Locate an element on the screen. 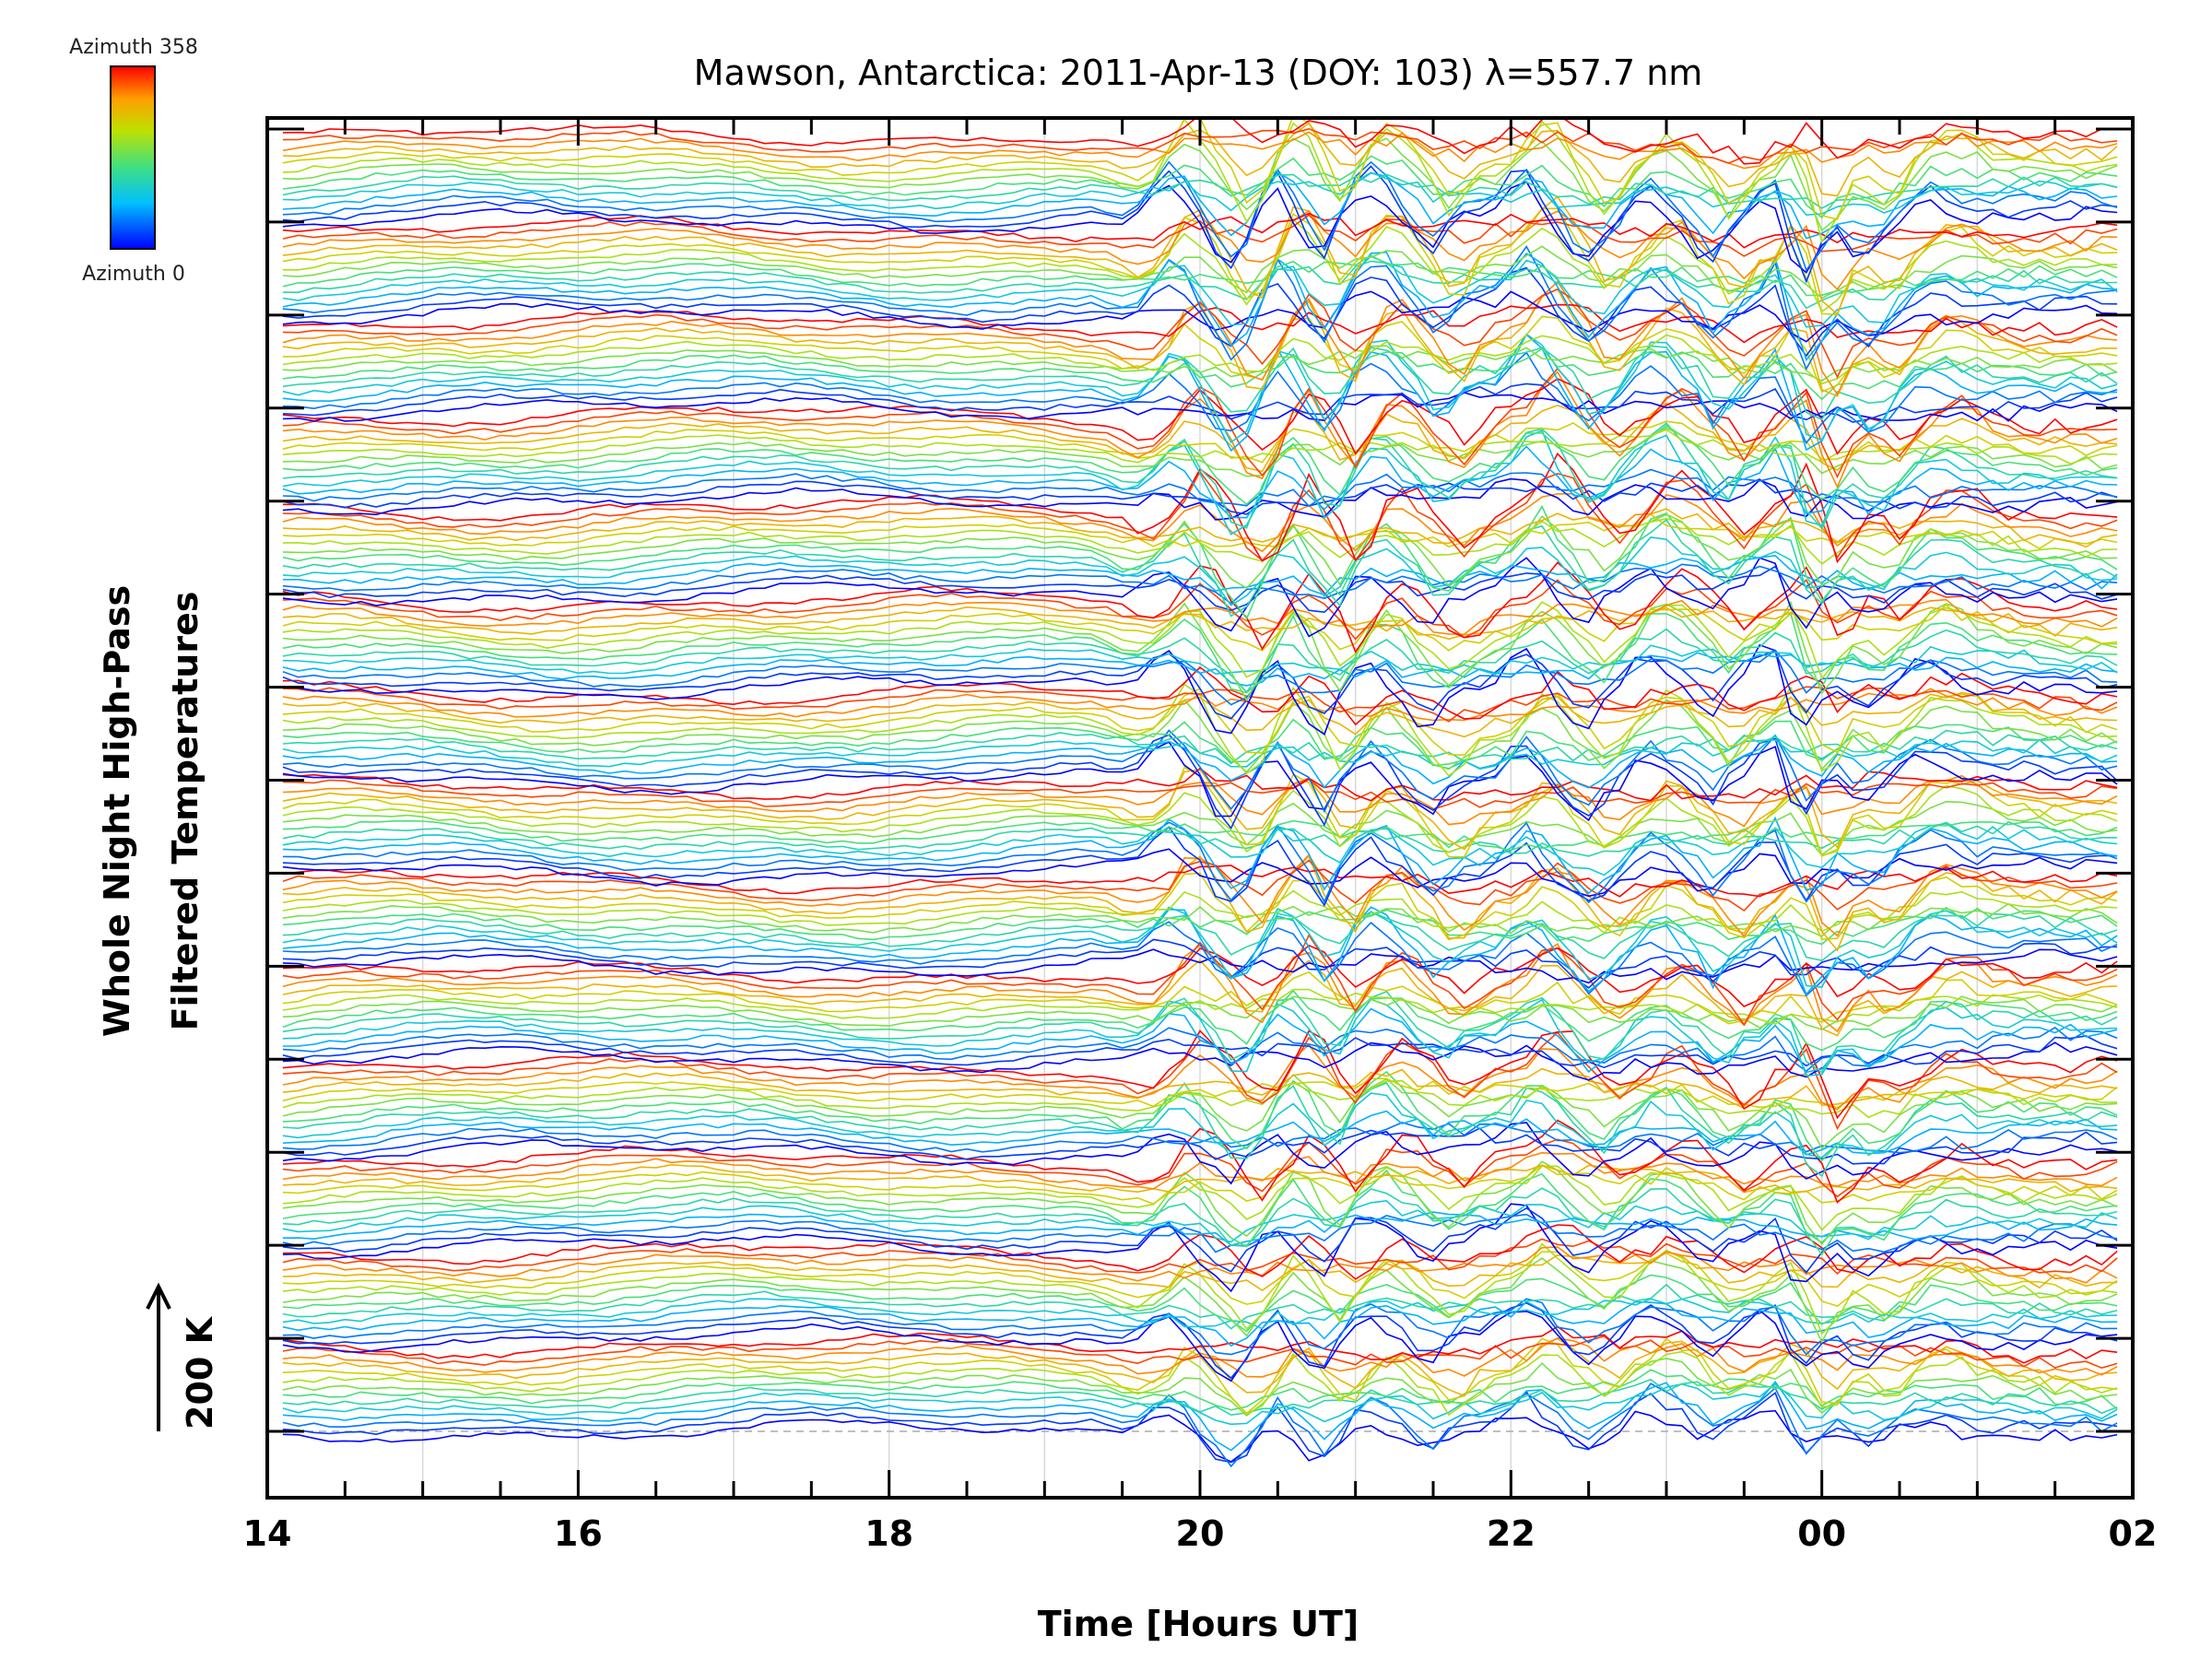 This screenshot has width=2212, height=1659. x-axis-label: Time [Hours UT] is located at coordinates (1198, 1624).